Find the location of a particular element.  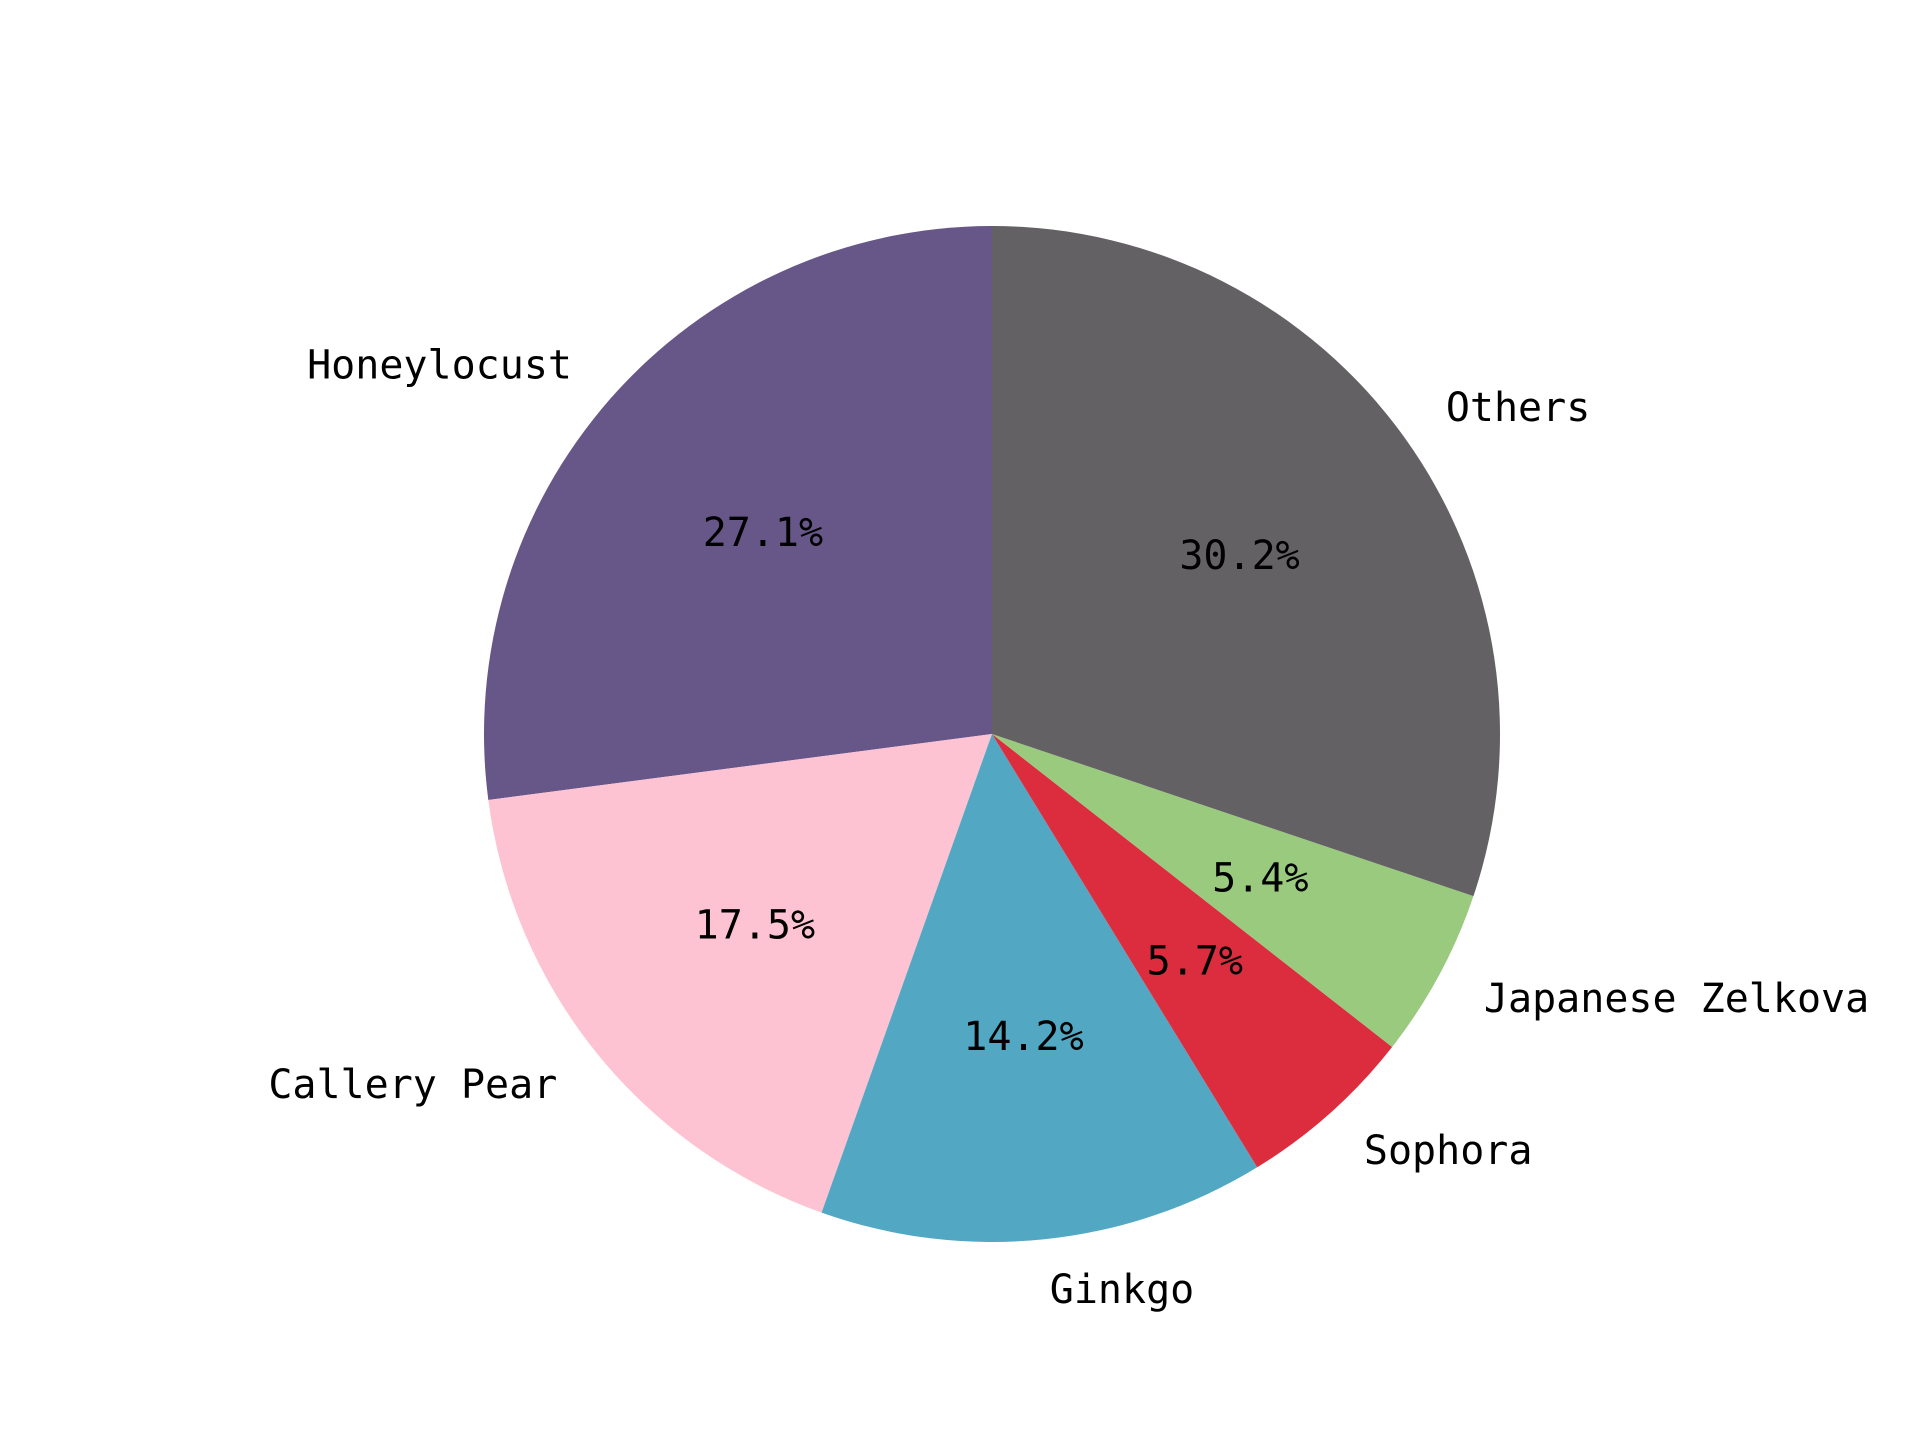

pct-label-callery-pear: 17.5% is located at coordinates (755, 926).